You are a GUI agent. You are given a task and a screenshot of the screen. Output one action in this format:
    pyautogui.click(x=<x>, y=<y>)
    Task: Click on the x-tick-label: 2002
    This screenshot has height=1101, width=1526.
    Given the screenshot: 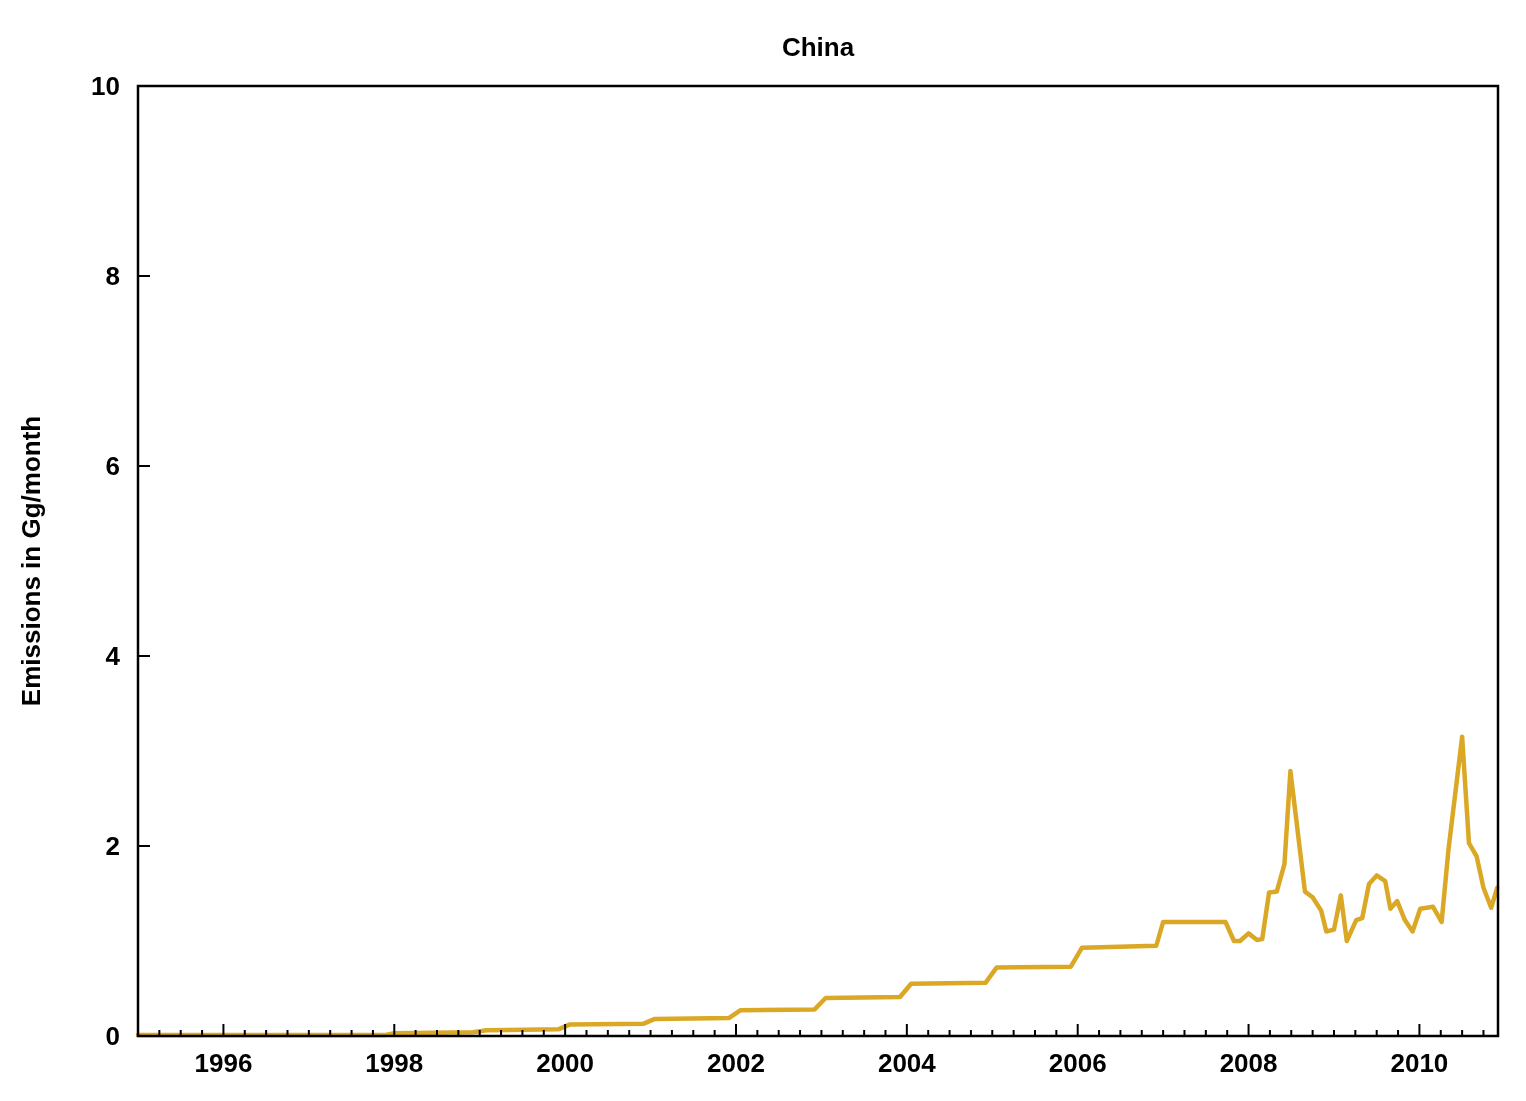 What is the action you would take?
    pyautogui.click(x=736, y=1063)
    